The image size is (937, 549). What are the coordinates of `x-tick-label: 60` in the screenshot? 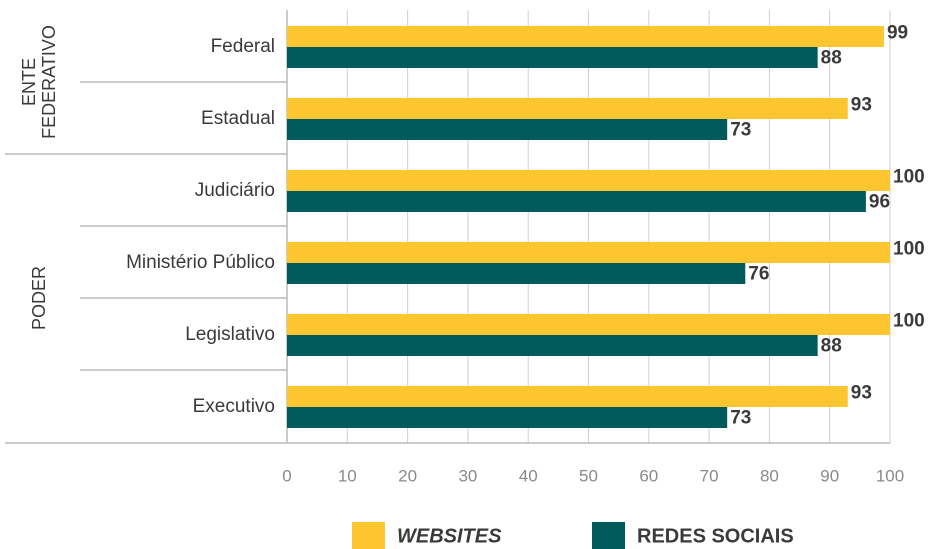 It's located at (648, 475).